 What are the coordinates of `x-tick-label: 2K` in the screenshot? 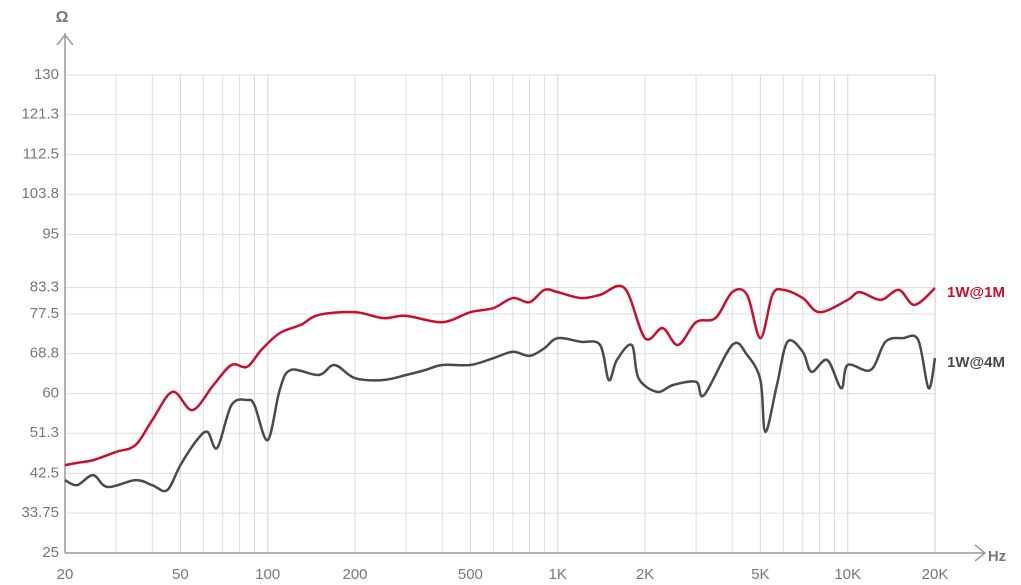 It's located at (645, 574).